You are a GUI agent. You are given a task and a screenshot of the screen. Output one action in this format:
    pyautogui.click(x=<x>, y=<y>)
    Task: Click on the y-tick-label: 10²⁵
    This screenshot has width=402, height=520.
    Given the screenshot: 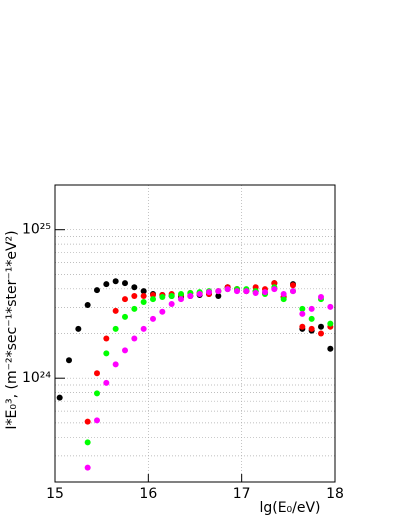 What is the action you would take?
    pyautogui.click(x=36, y=230)
    